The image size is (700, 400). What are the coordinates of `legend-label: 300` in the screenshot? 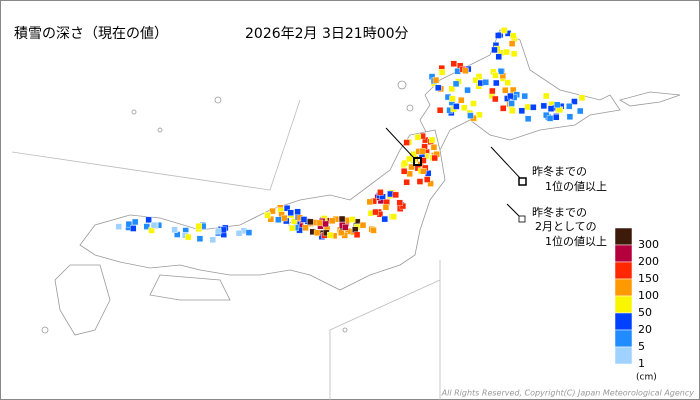 It's located at (648, 244).